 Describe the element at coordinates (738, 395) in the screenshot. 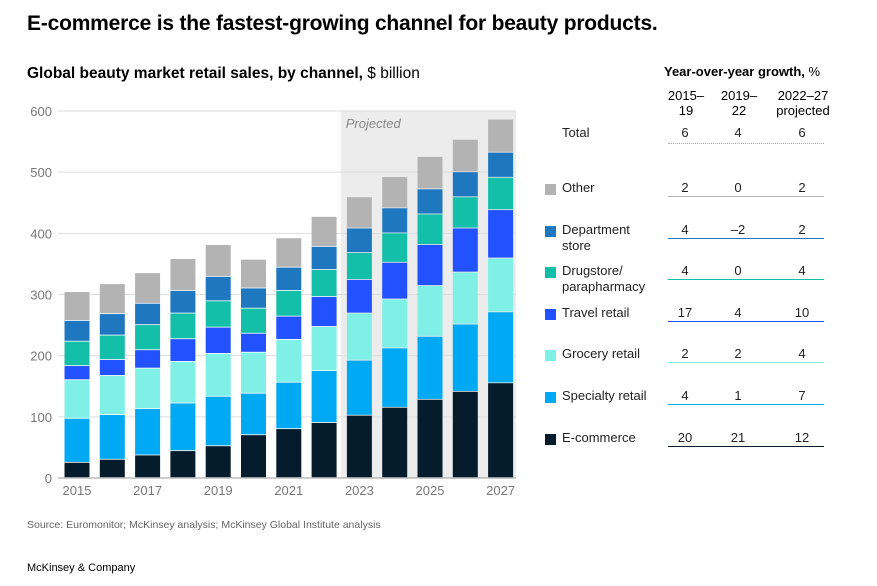

I see `growth-value: 1` at that location.